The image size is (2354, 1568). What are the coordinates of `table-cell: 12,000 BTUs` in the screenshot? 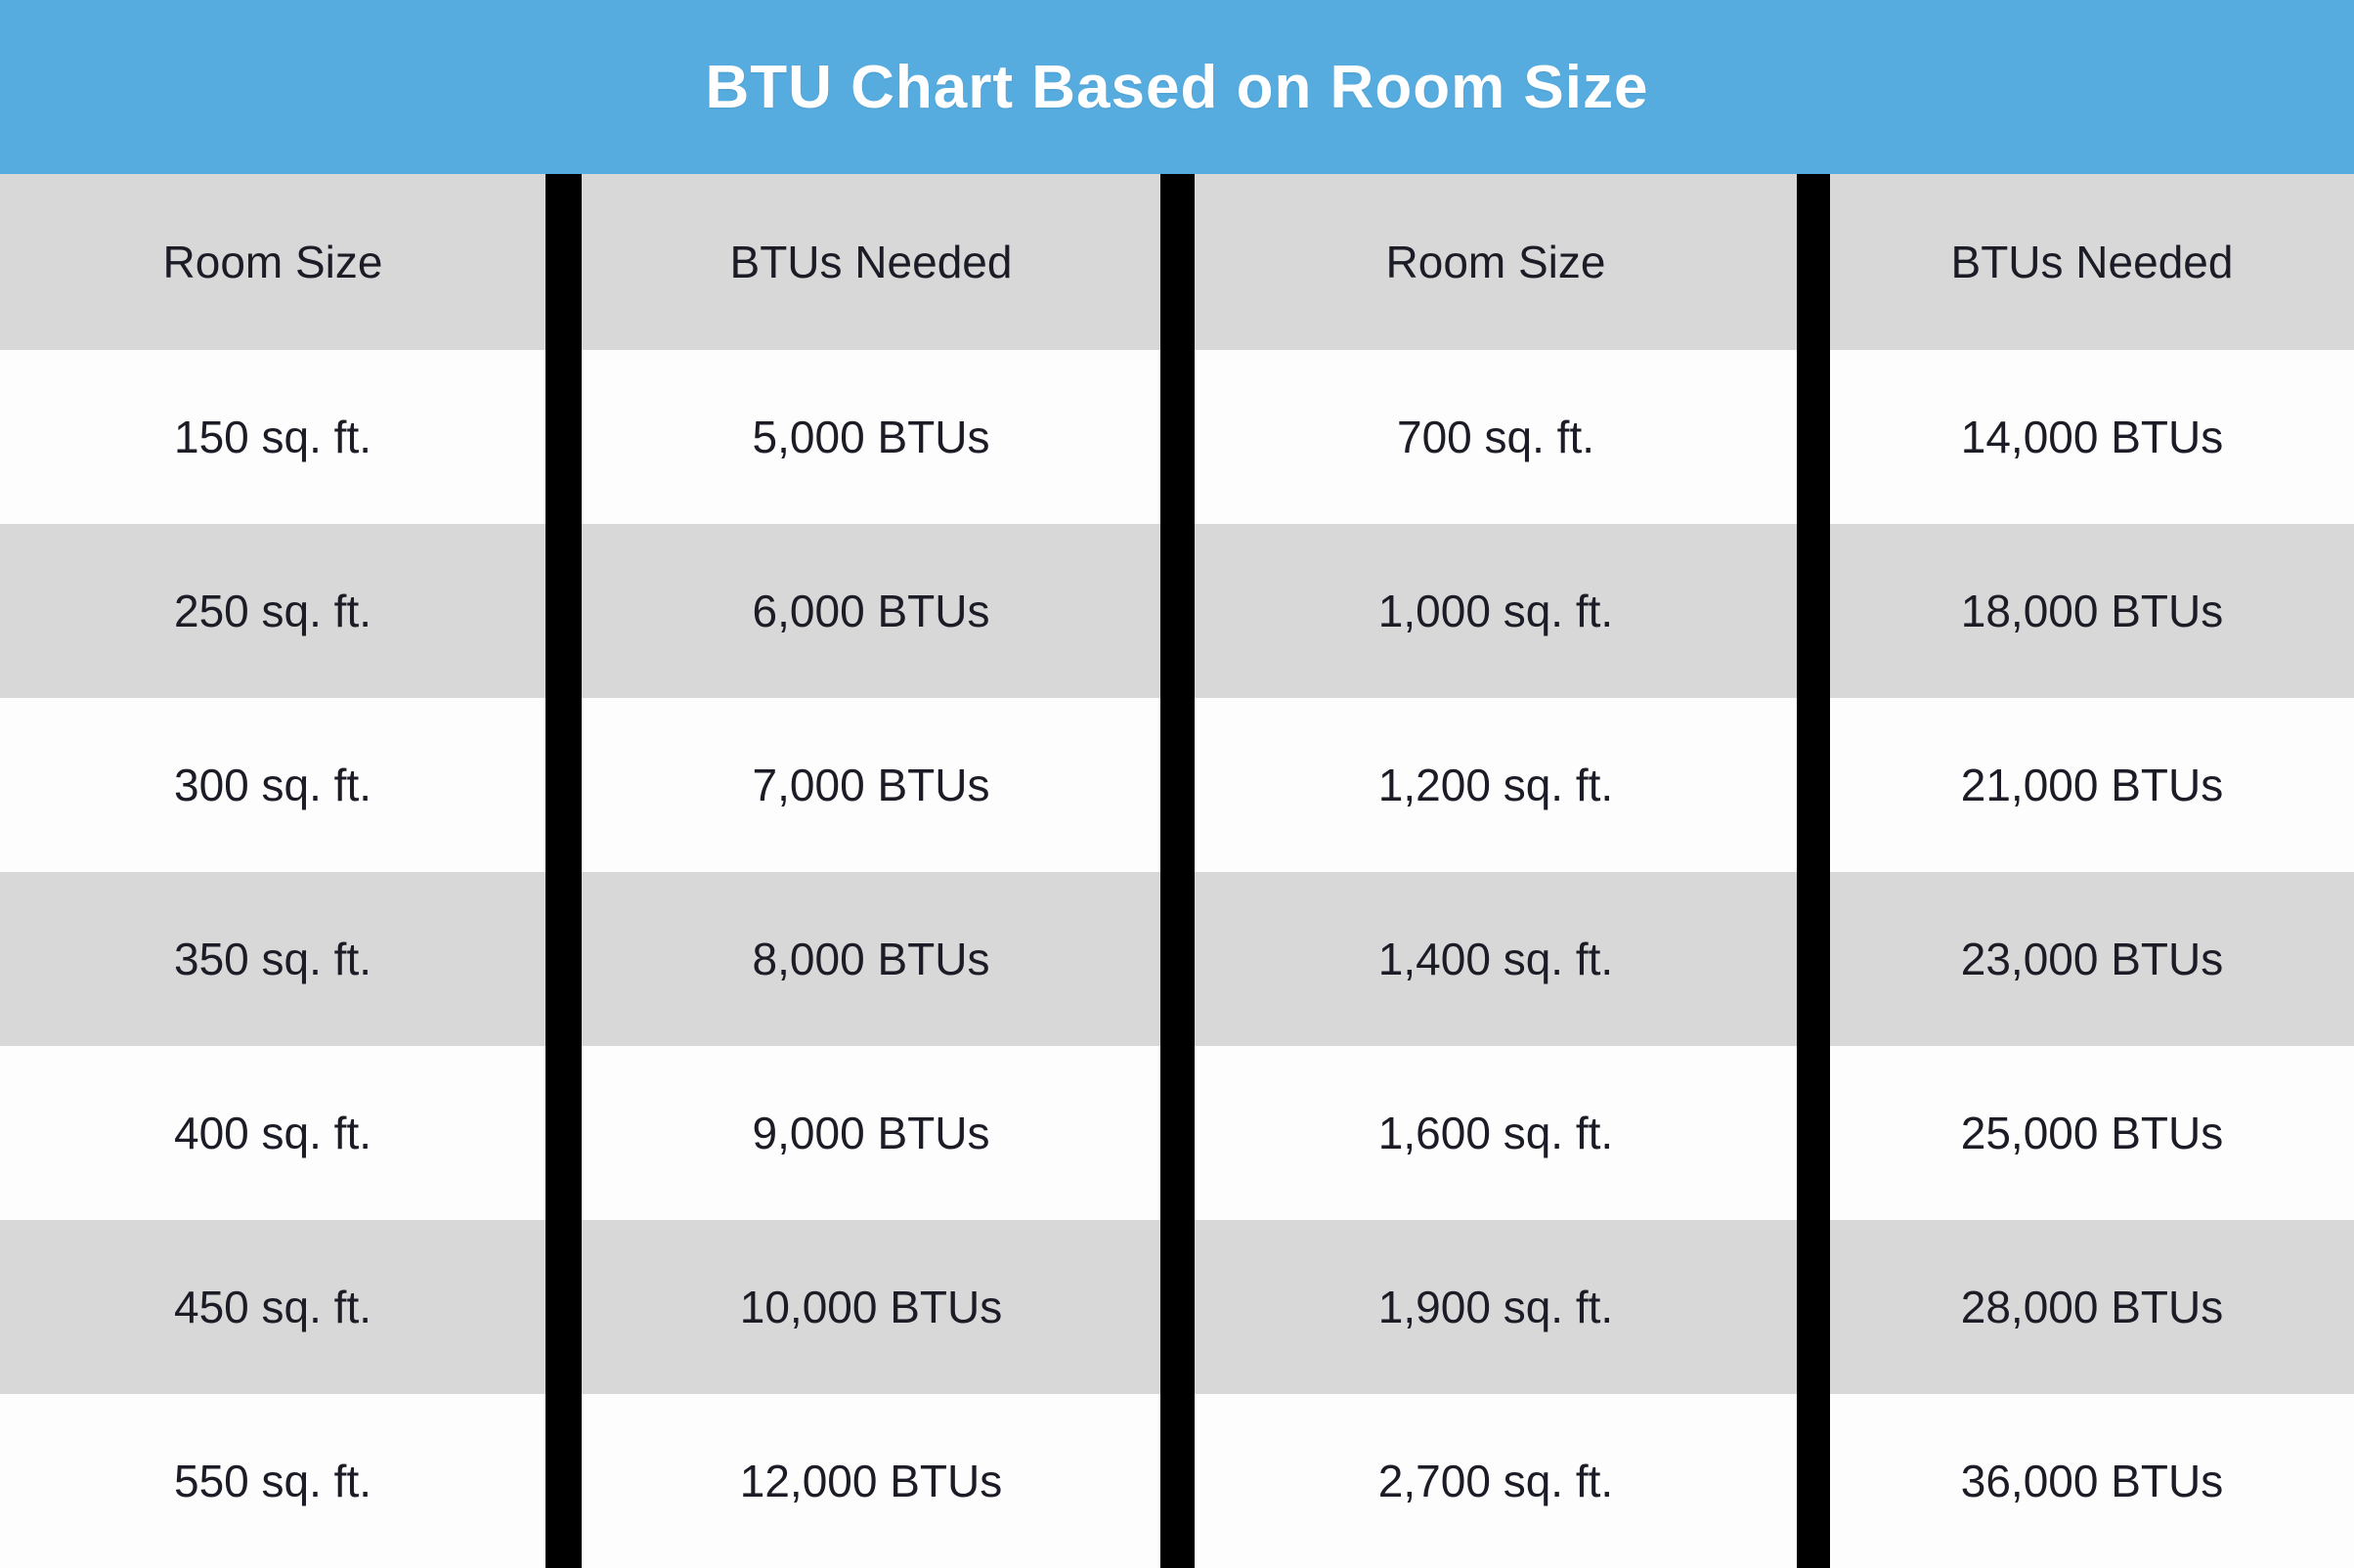 It's located at (871, 1481).